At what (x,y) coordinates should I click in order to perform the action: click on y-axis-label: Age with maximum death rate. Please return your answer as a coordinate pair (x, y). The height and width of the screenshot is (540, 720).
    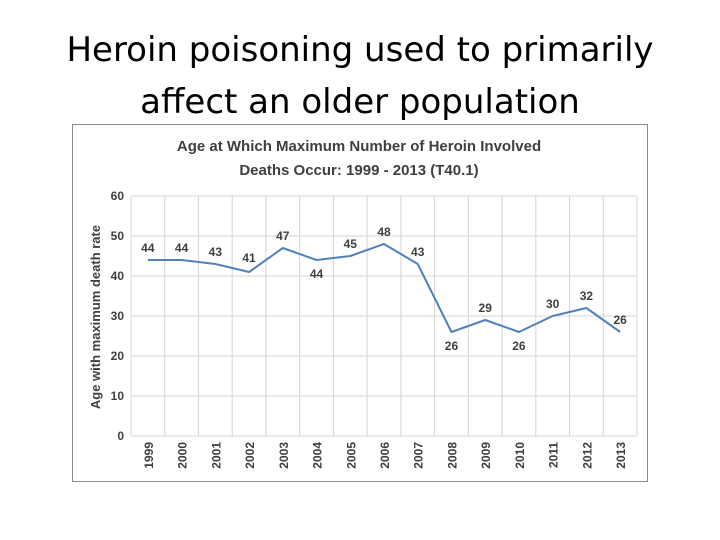
    Looking at the image, I should click on (95, 317).